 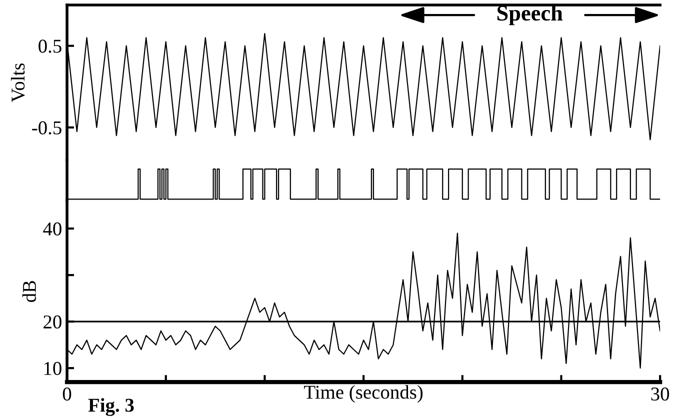 What do you see at coordinates (47, 127) in the screenshot?
I see `y-tick-label: -0.5` at bounding box center [47, 127].